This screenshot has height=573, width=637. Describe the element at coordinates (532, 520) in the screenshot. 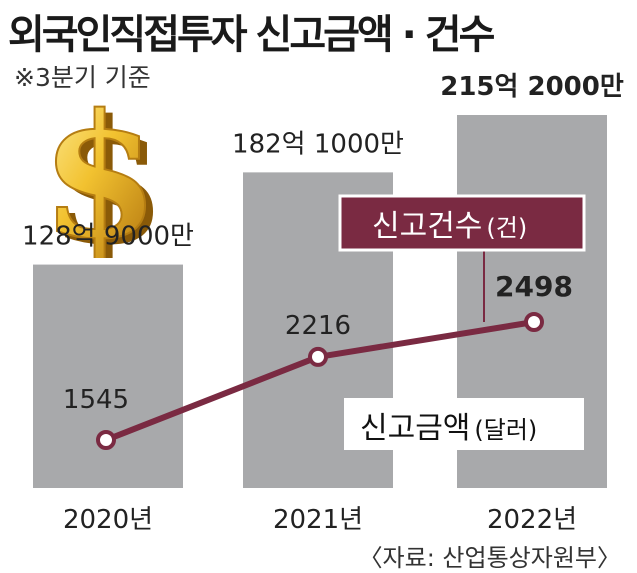

I see `x-axis-label: 2022년` at that location.